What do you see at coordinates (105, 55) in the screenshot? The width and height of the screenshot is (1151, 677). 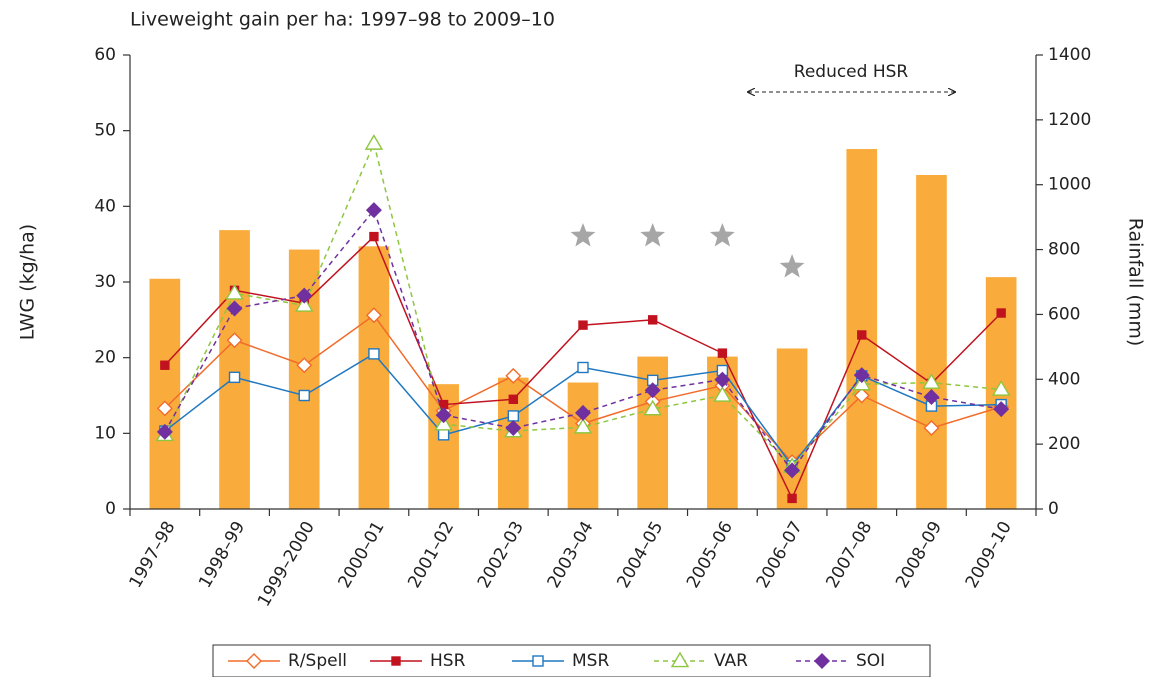 I see `y-tick-label: 60` at bounding box center [105, 55].